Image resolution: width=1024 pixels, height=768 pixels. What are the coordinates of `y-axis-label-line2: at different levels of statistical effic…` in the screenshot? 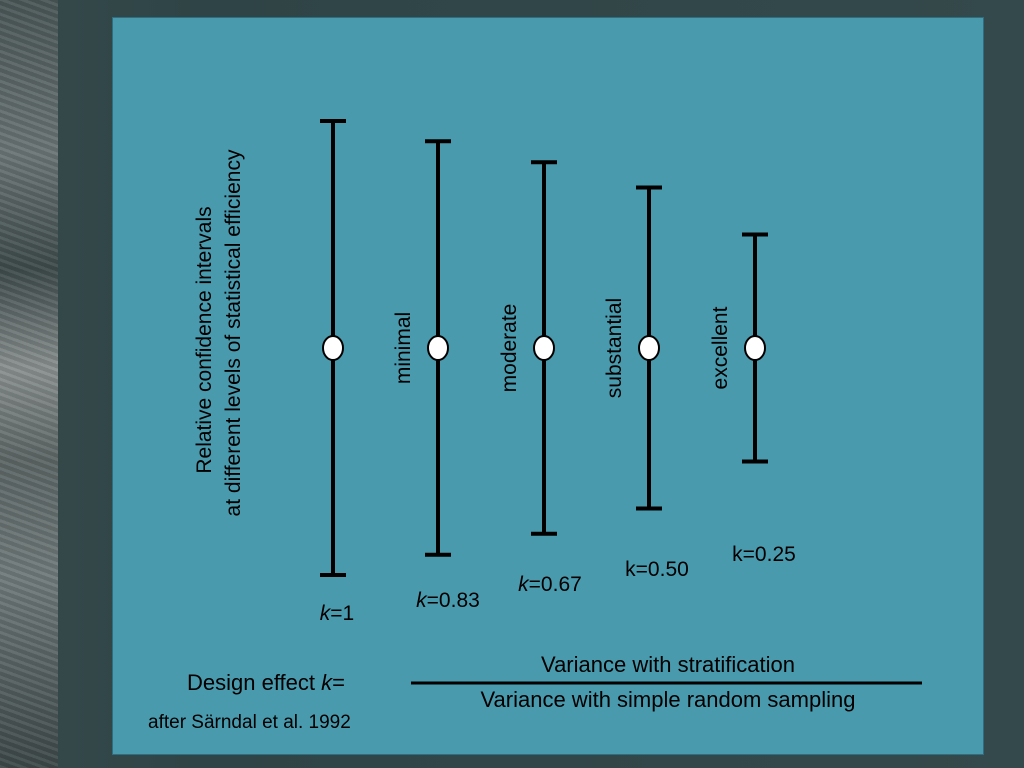 It's located at (233, 332).